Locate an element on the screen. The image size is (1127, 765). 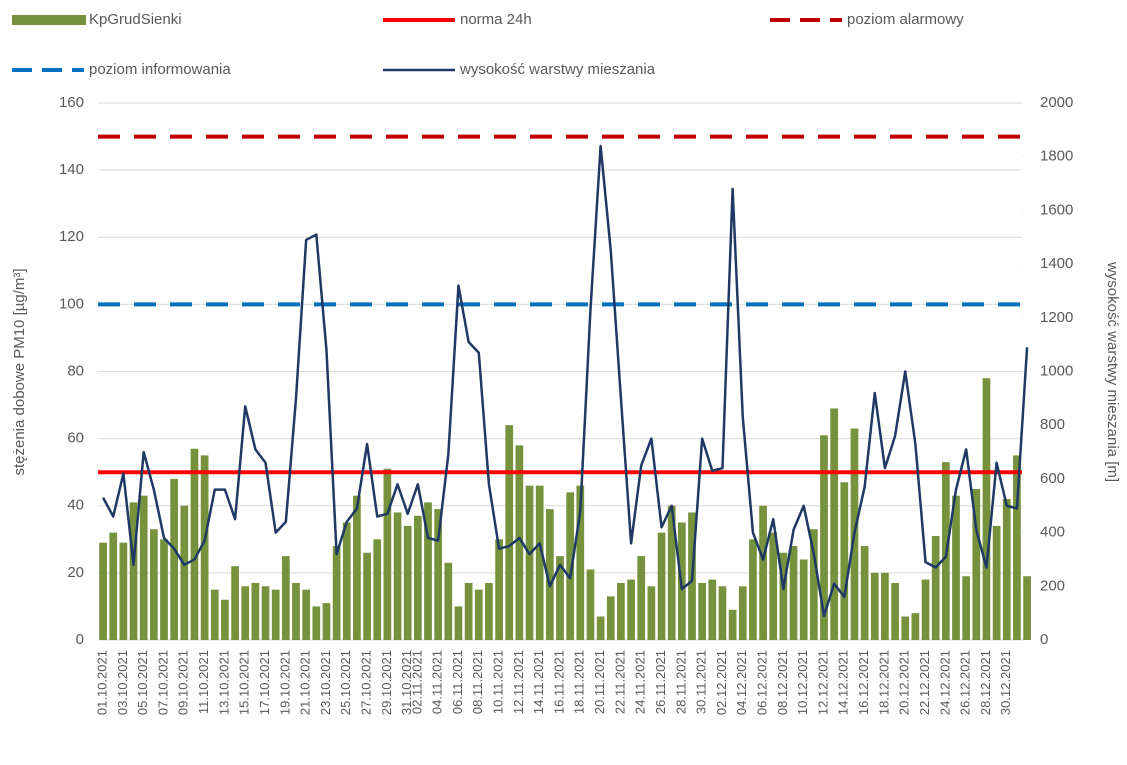
x-tick-label: 08.11.2021 is located at coordinates (477, 682).